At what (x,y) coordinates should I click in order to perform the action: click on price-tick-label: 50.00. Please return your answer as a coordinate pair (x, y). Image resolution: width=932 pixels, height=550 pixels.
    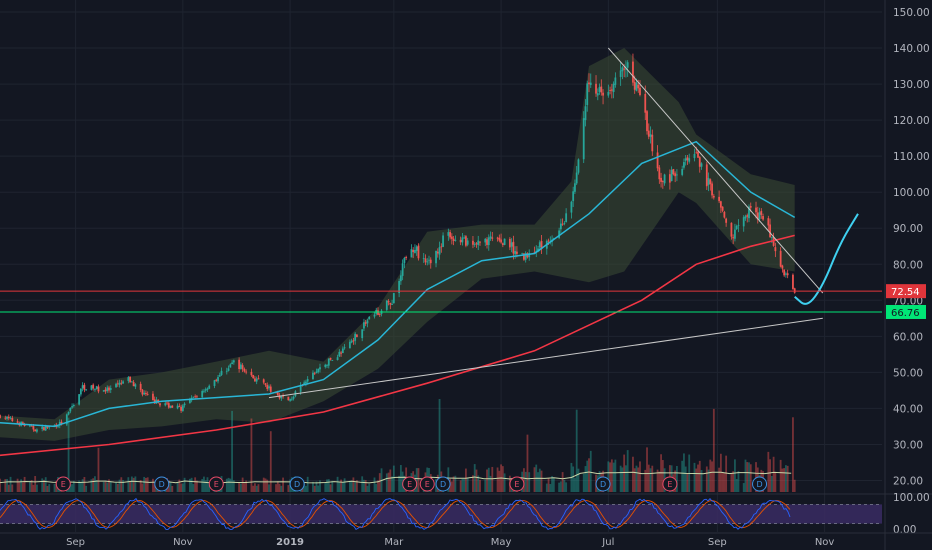
    Looking at the image, I should click on (908, 373).